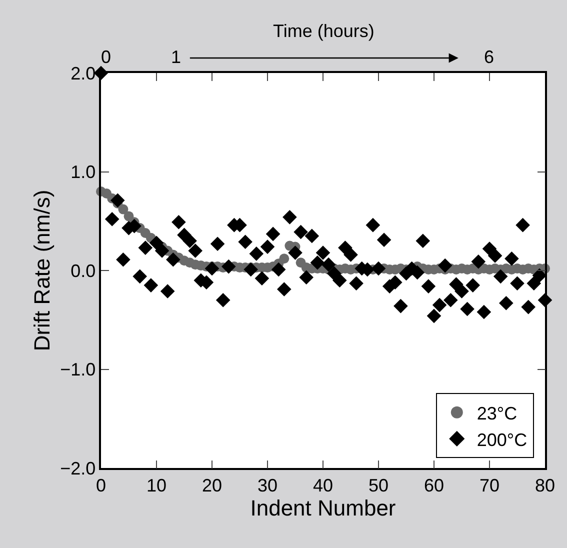 Image resolution: width=567 pixels, height=548 pixels. Describe the element at coordinates (497, 413) in the screenshot. I see `legend-label: 23°C` at that location.